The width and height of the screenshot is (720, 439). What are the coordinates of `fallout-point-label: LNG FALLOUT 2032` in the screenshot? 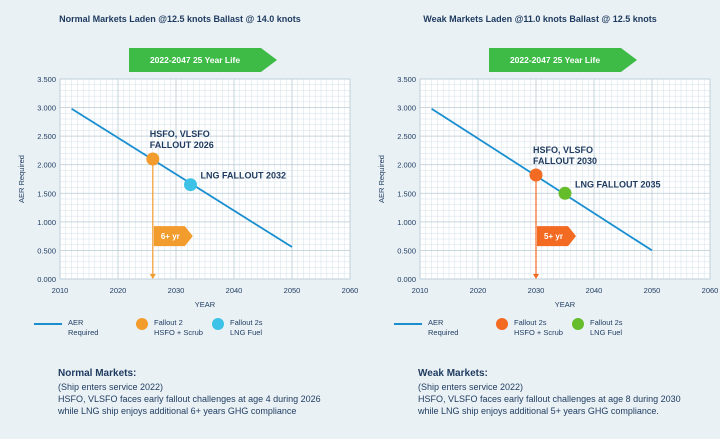 It's located at (244, 176).